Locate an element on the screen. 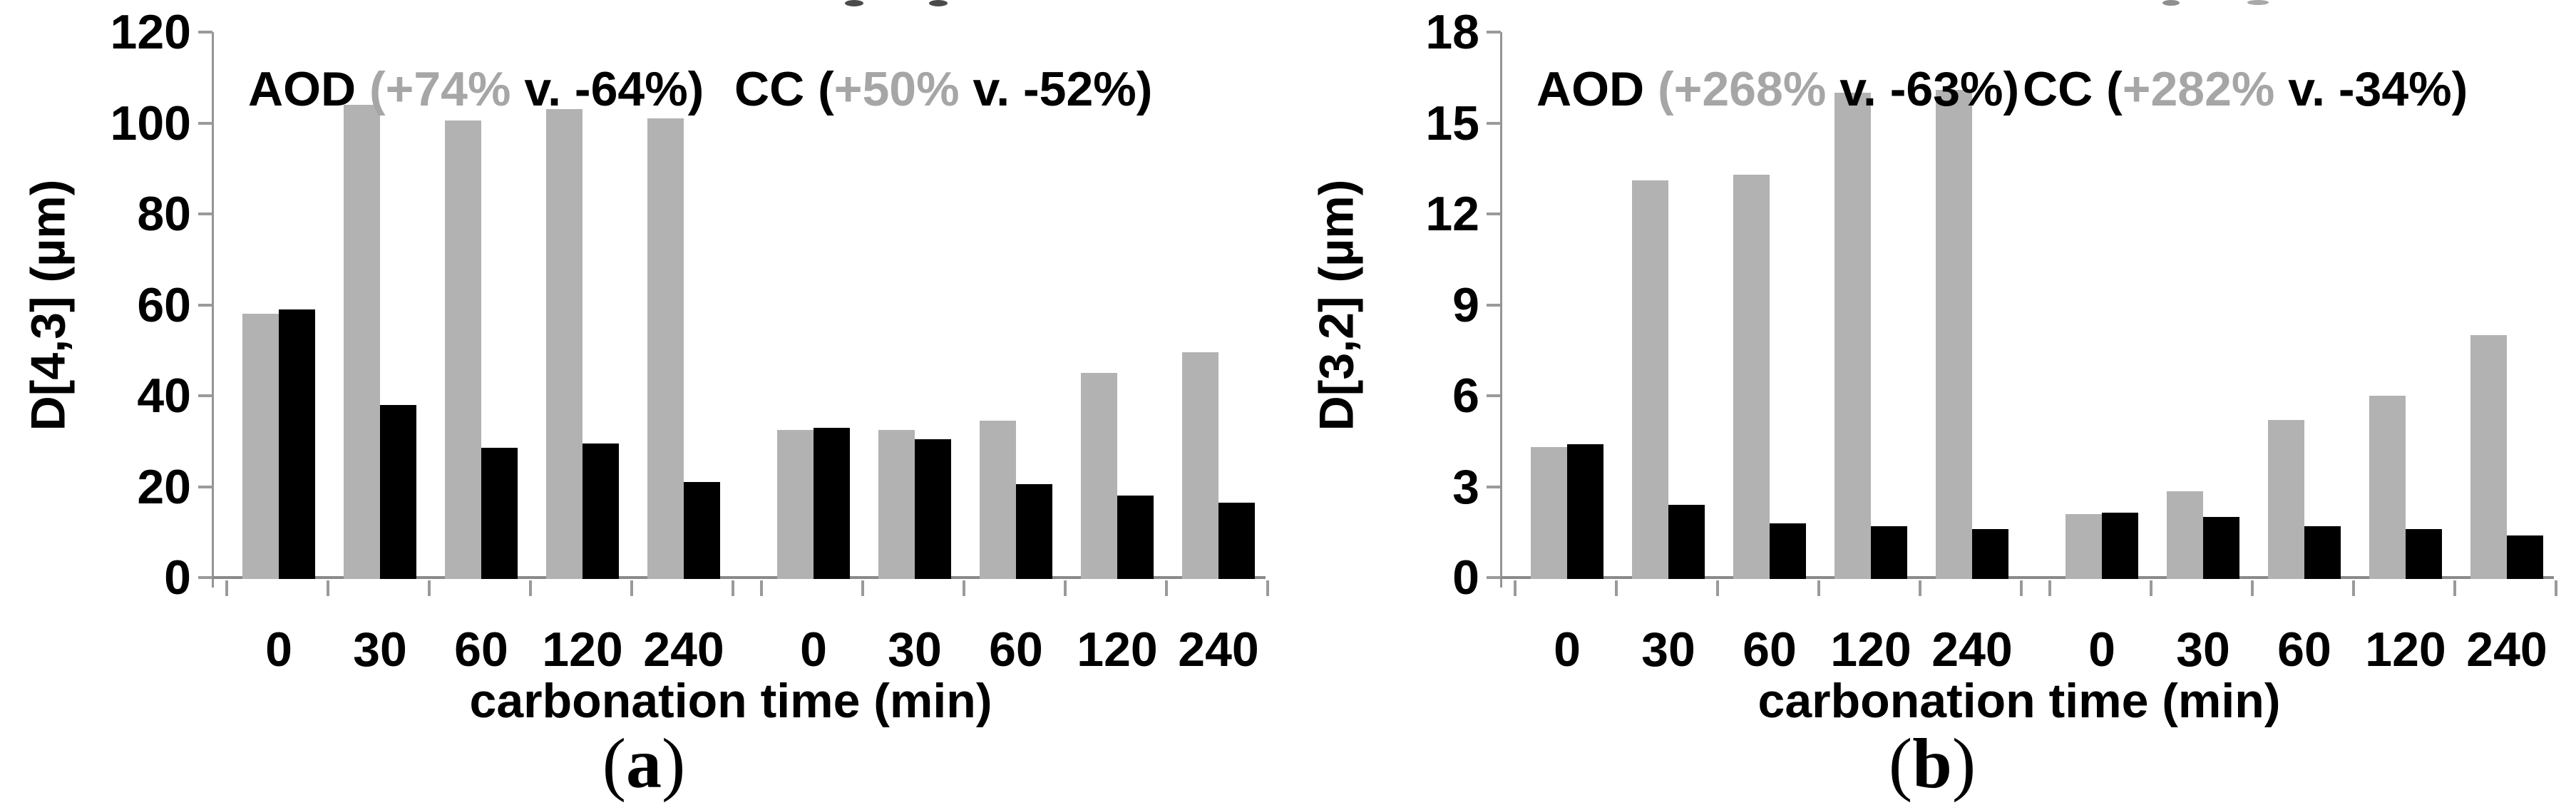 This screenshot has width=2576, height=810. group-annotation: CC (+282% v. -34%) is located at coordinates (2245, 89).